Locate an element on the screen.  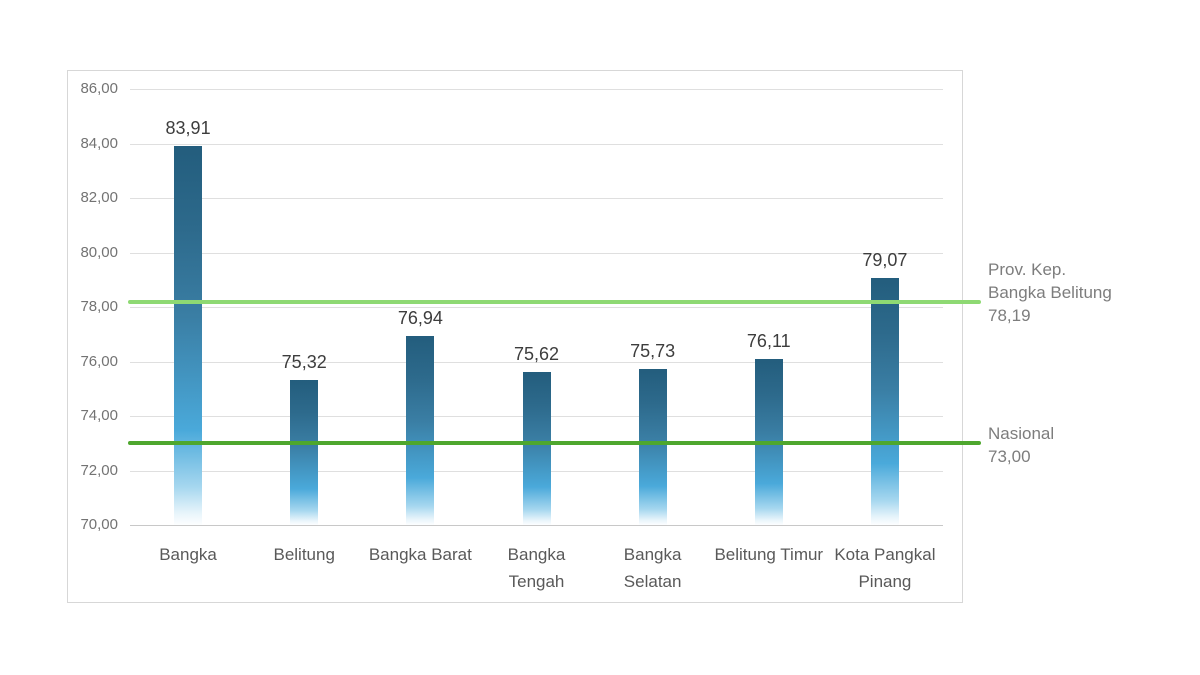
bar-bangka-tengah is located at coordinates (536, 448).